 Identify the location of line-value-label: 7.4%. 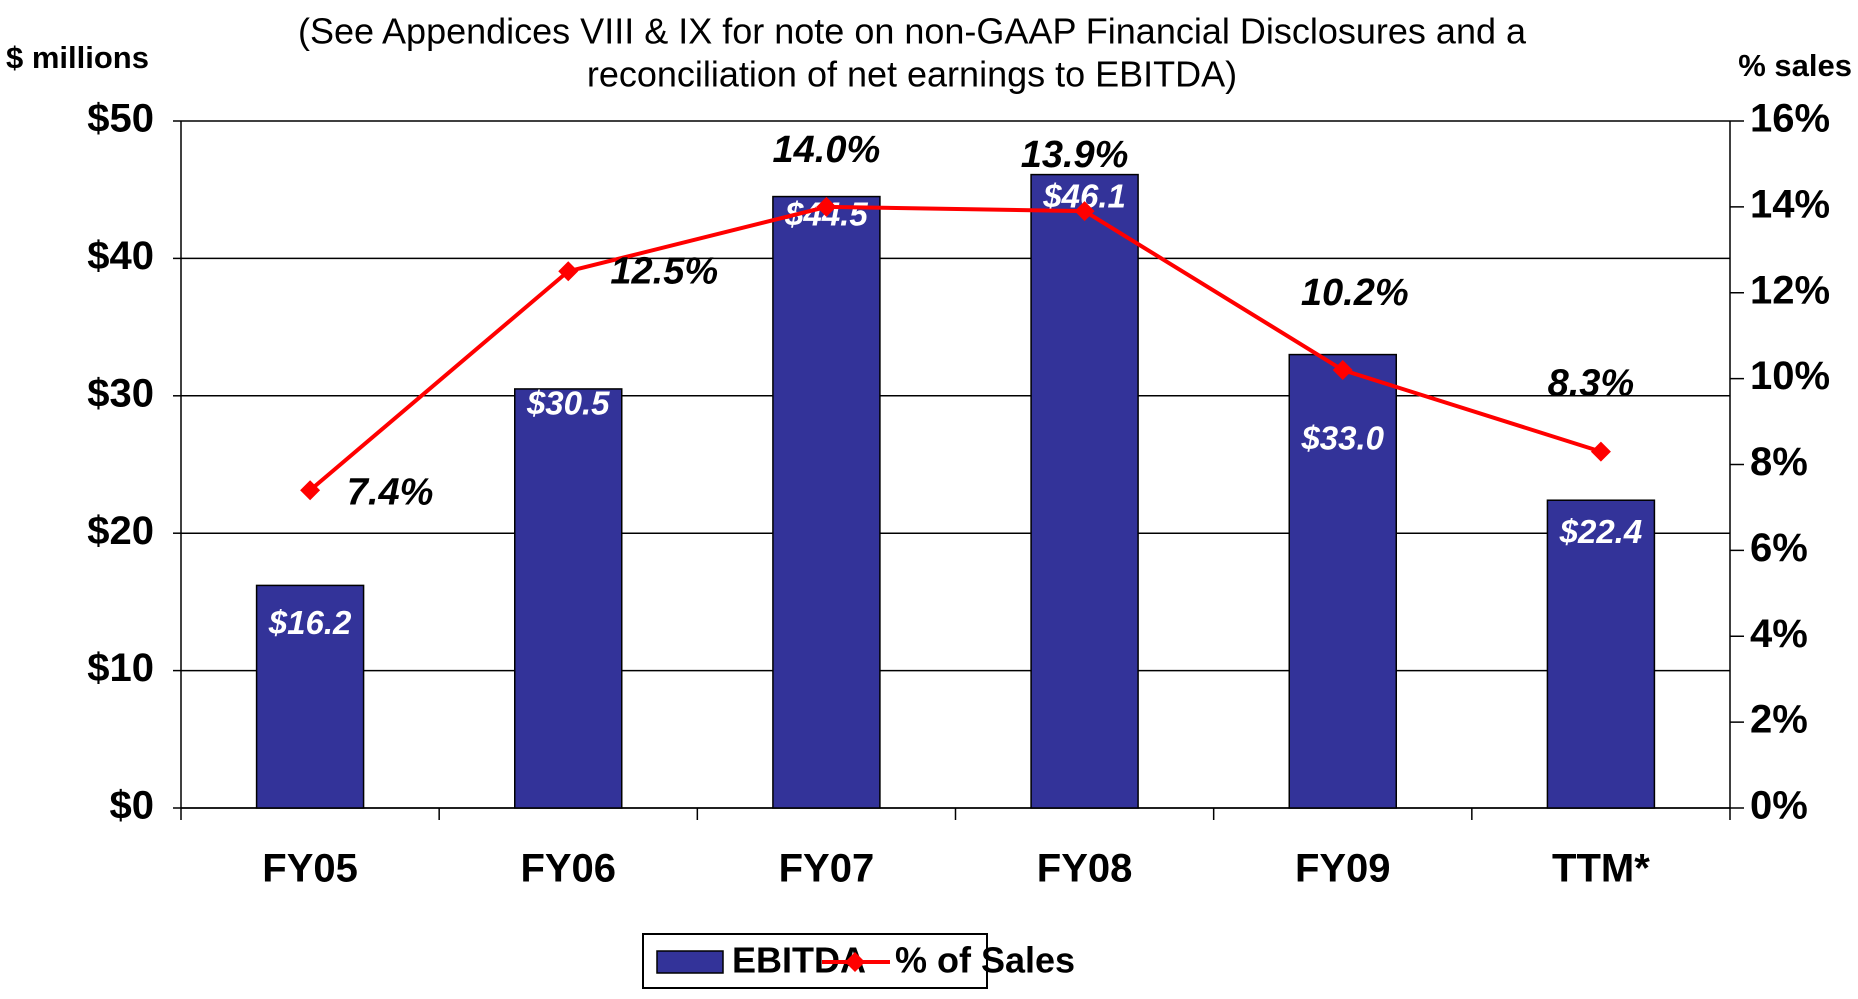
(390, 492).